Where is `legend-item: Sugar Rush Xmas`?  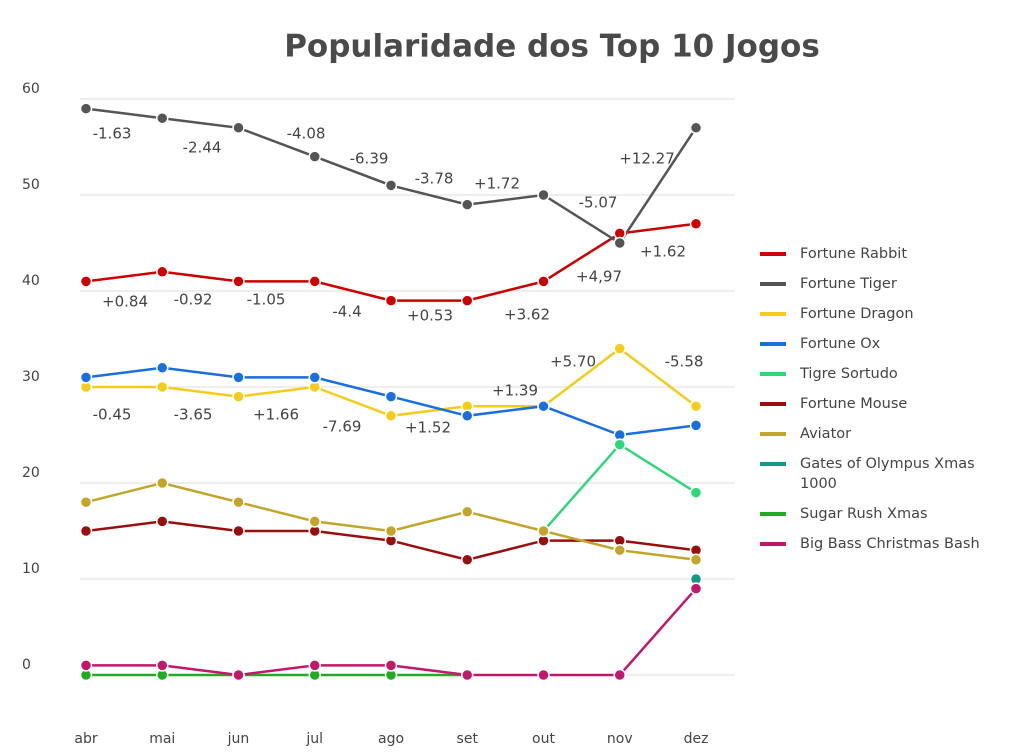
legend-item: Sugar Rush Xmas is located at coordinates (880, 514).